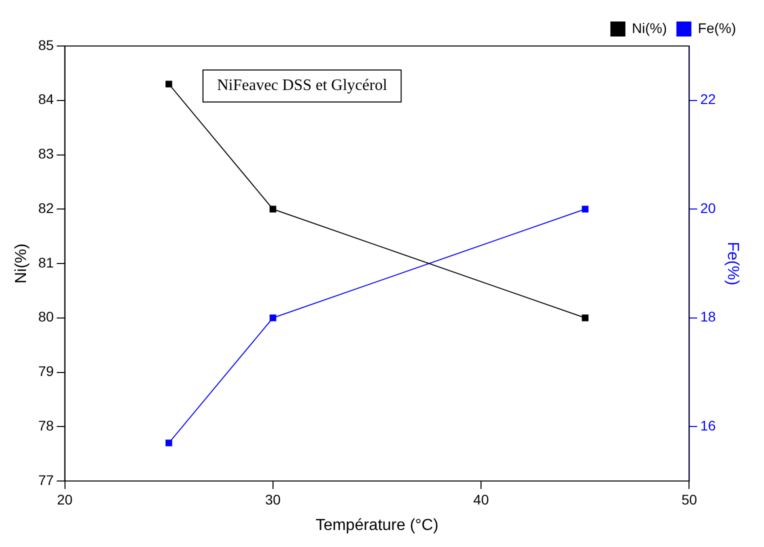  I want to click on y2-tick-label: 20, so click(708, 208).